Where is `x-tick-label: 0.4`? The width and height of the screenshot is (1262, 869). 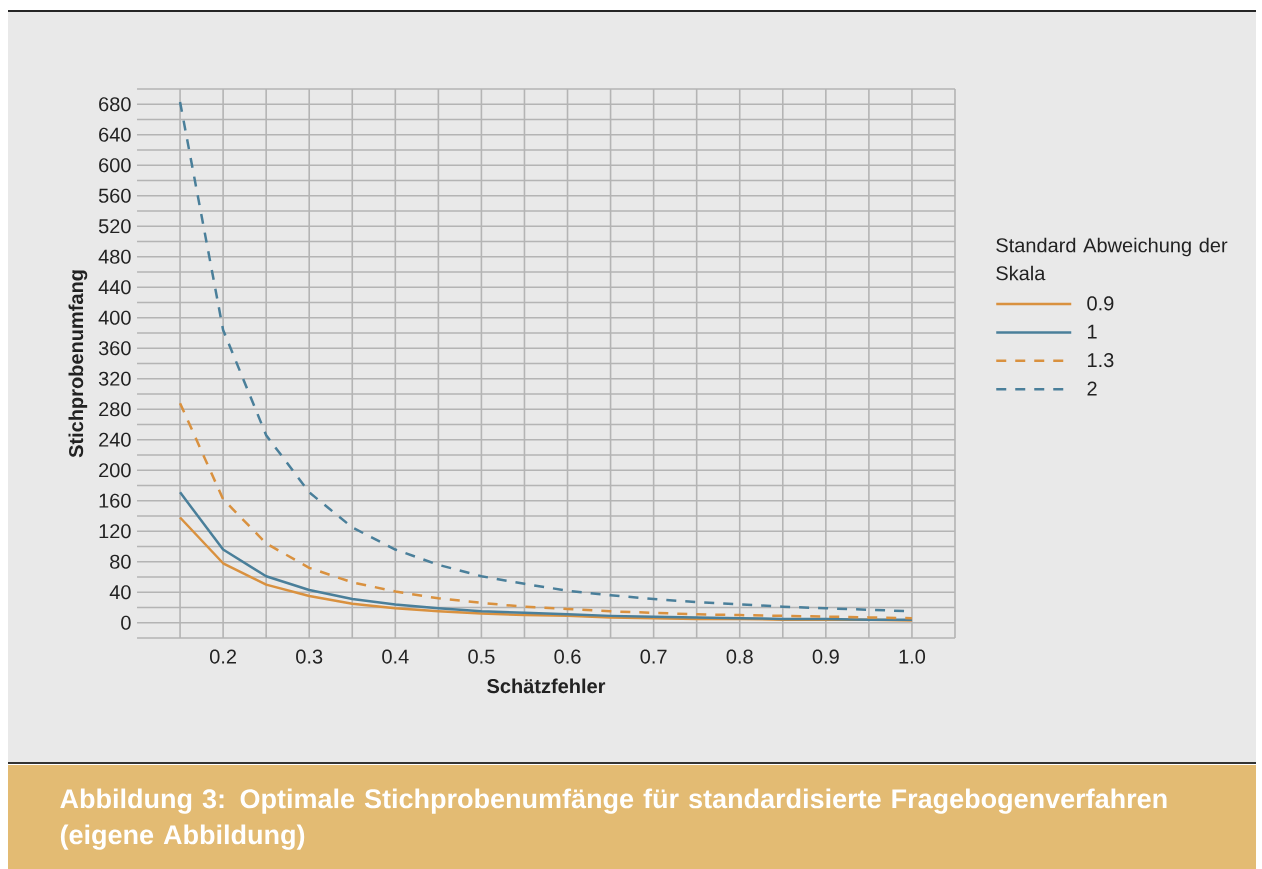
x-tick-label: 0.4 is located at coordinates (395, 656).